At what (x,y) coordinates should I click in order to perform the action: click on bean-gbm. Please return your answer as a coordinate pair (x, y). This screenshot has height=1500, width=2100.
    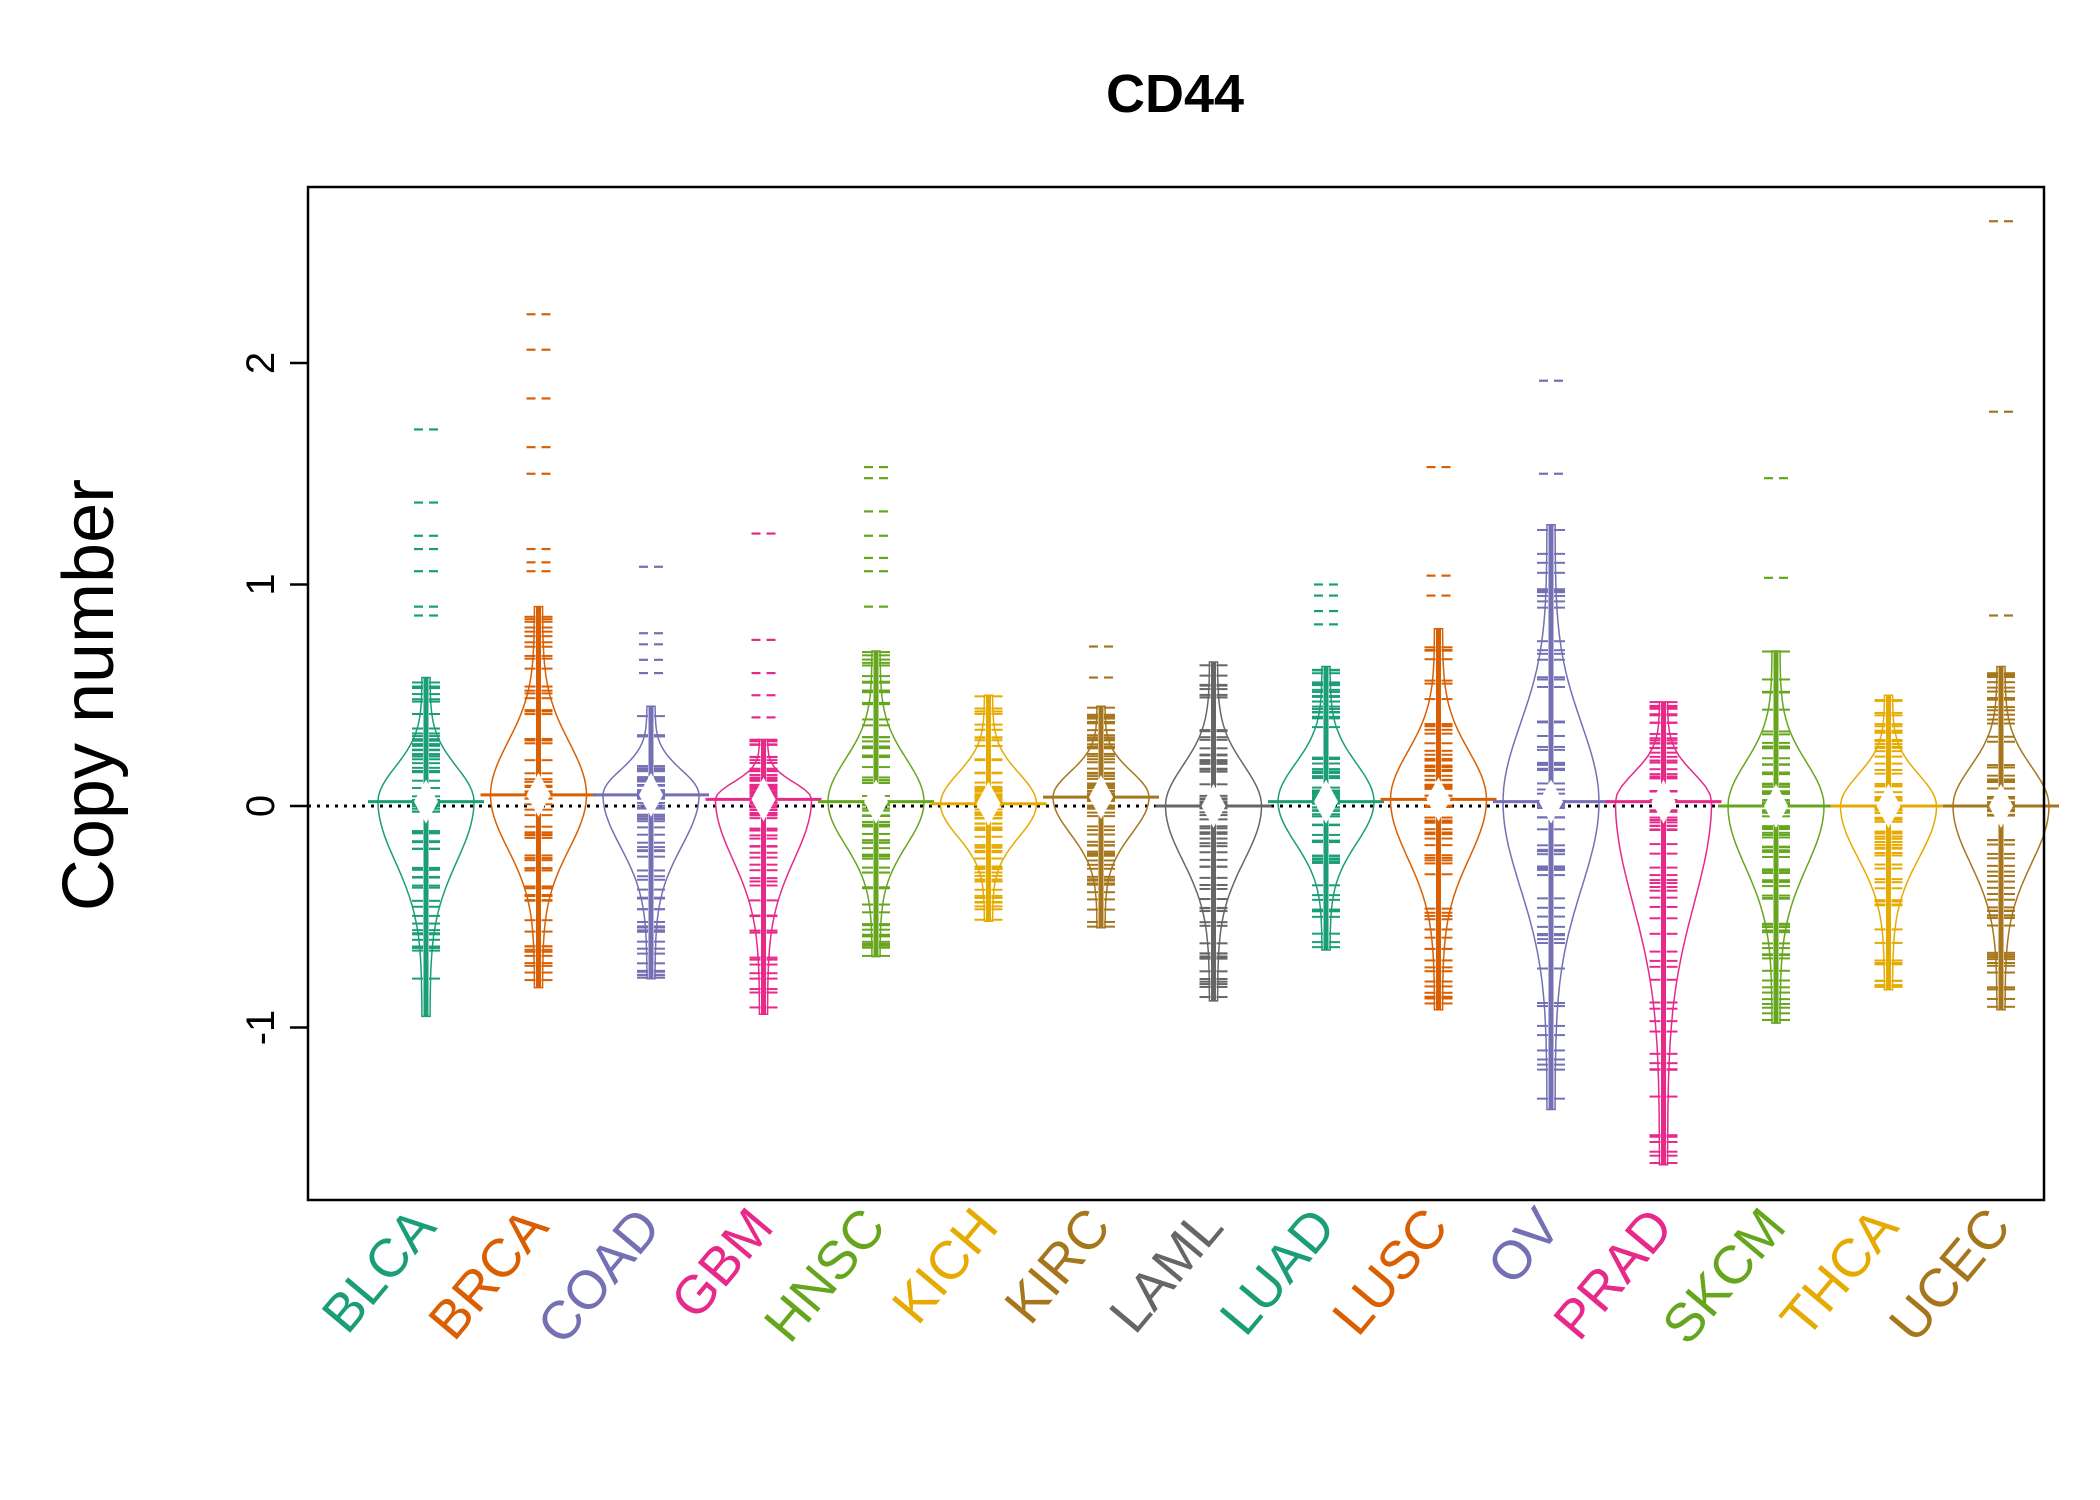
    Looking at the image, I should click on (763, 773).